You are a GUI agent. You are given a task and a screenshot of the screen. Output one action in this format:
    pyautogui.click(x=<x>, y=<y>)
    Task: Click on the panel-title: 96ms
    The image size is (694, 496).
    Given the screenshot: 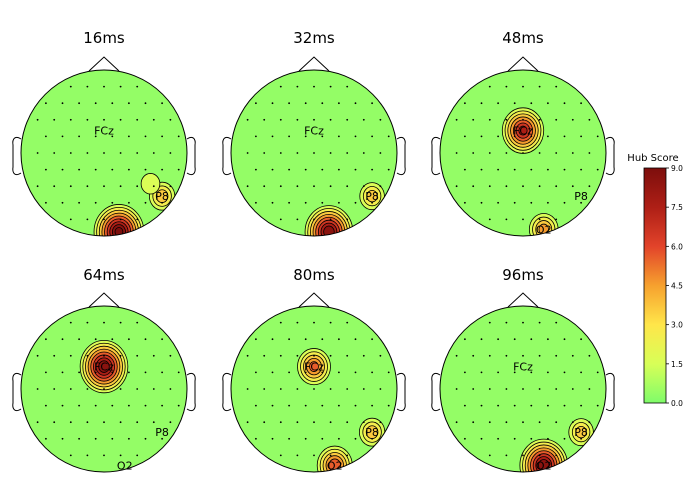 What is the action you would take?
    pyautogui.click(x=523, y=275)
    